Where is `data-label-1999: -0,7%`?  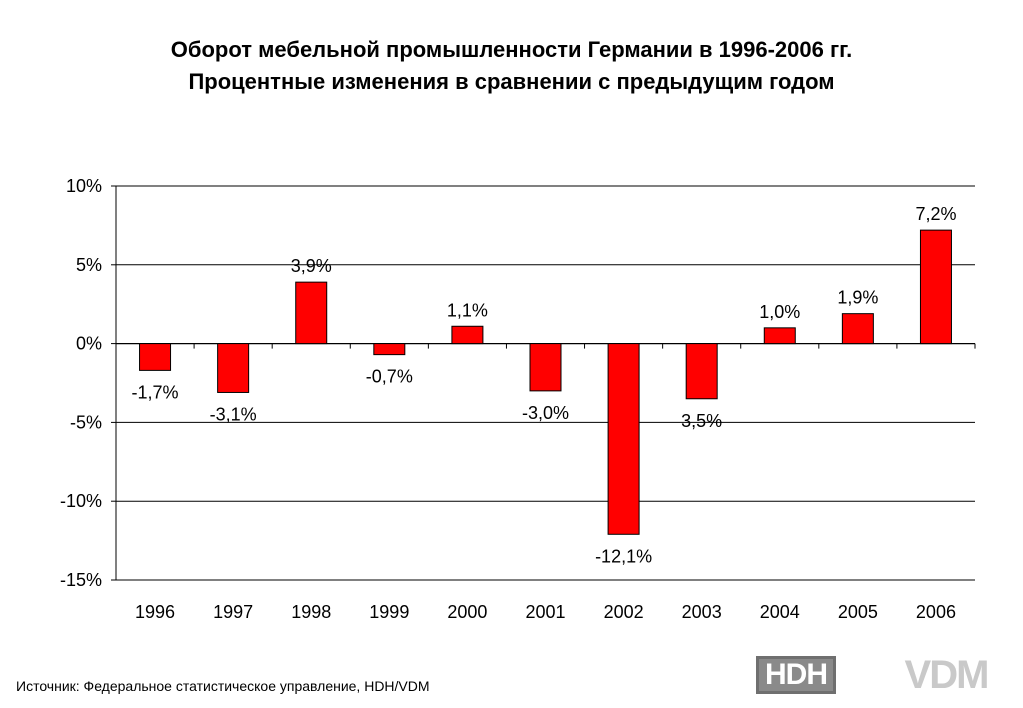
data-label-1999: -0,7% is located at coordinates (389, 377).